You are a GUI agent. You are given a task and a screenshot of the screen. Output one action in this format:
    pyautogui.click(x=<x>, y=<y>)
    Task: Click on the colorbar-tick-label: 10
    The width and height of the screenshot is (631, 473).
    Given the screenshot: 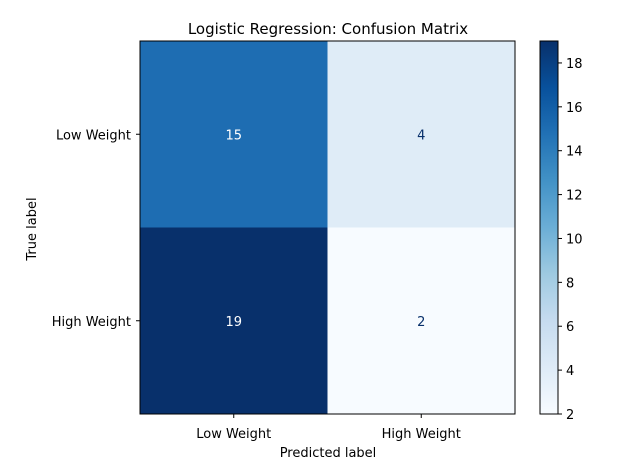 What is the action you would take?
    pyautogui.click(x=574, y=239)
    